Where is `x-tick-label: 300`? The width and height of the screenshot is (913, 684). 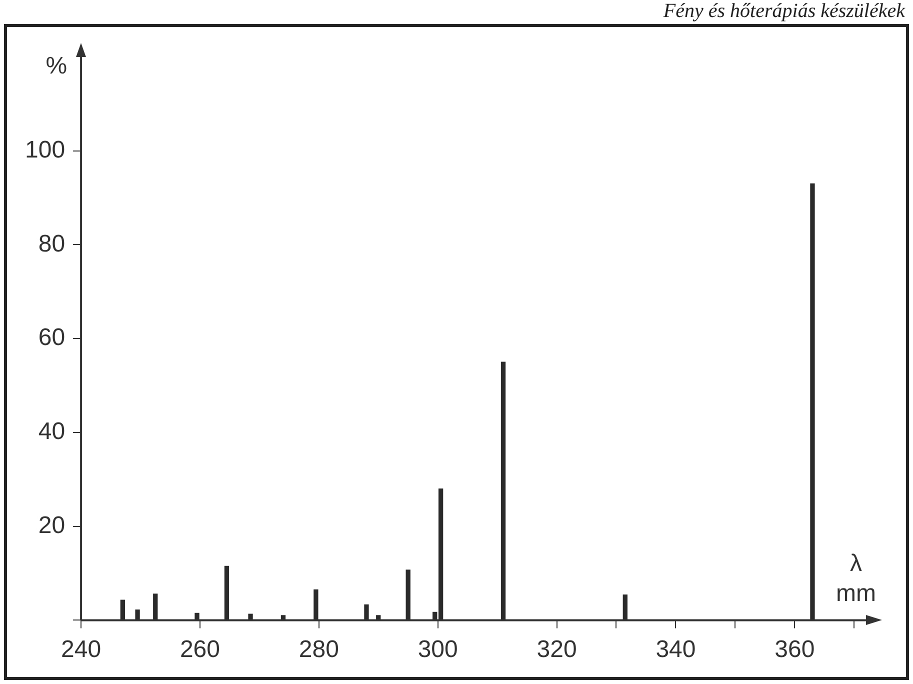 x-tick-label: 300 is located at coordinates (438, 650).